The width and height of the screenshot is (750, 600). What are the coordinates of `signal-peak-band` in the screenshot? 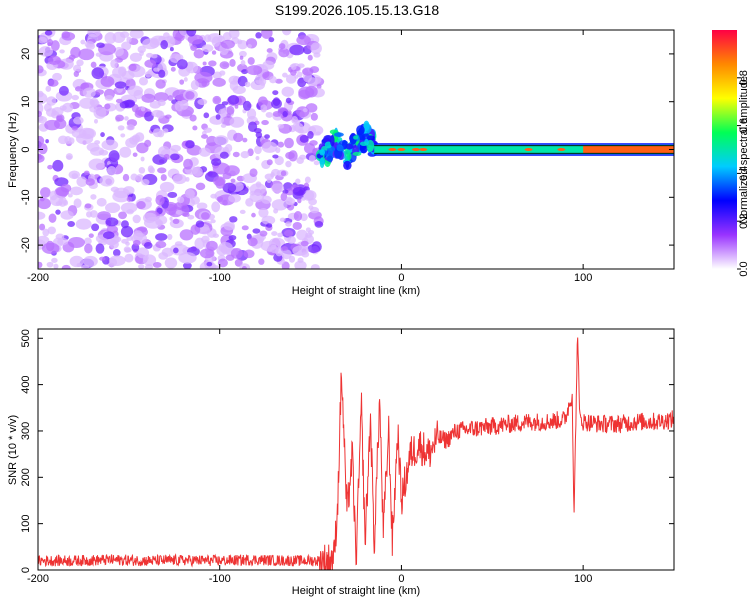 It's located at (628, 149).